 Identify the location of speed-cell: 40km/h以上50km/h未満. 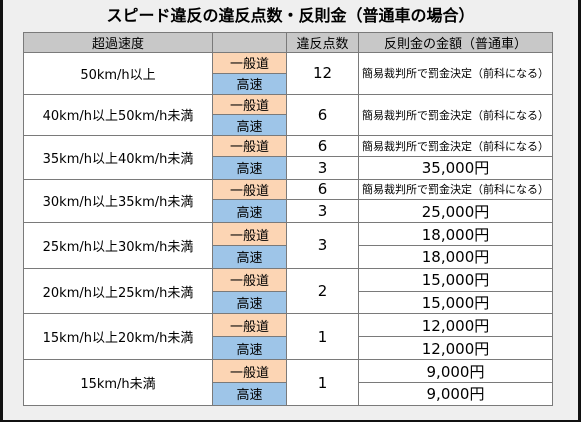
(118, 114).